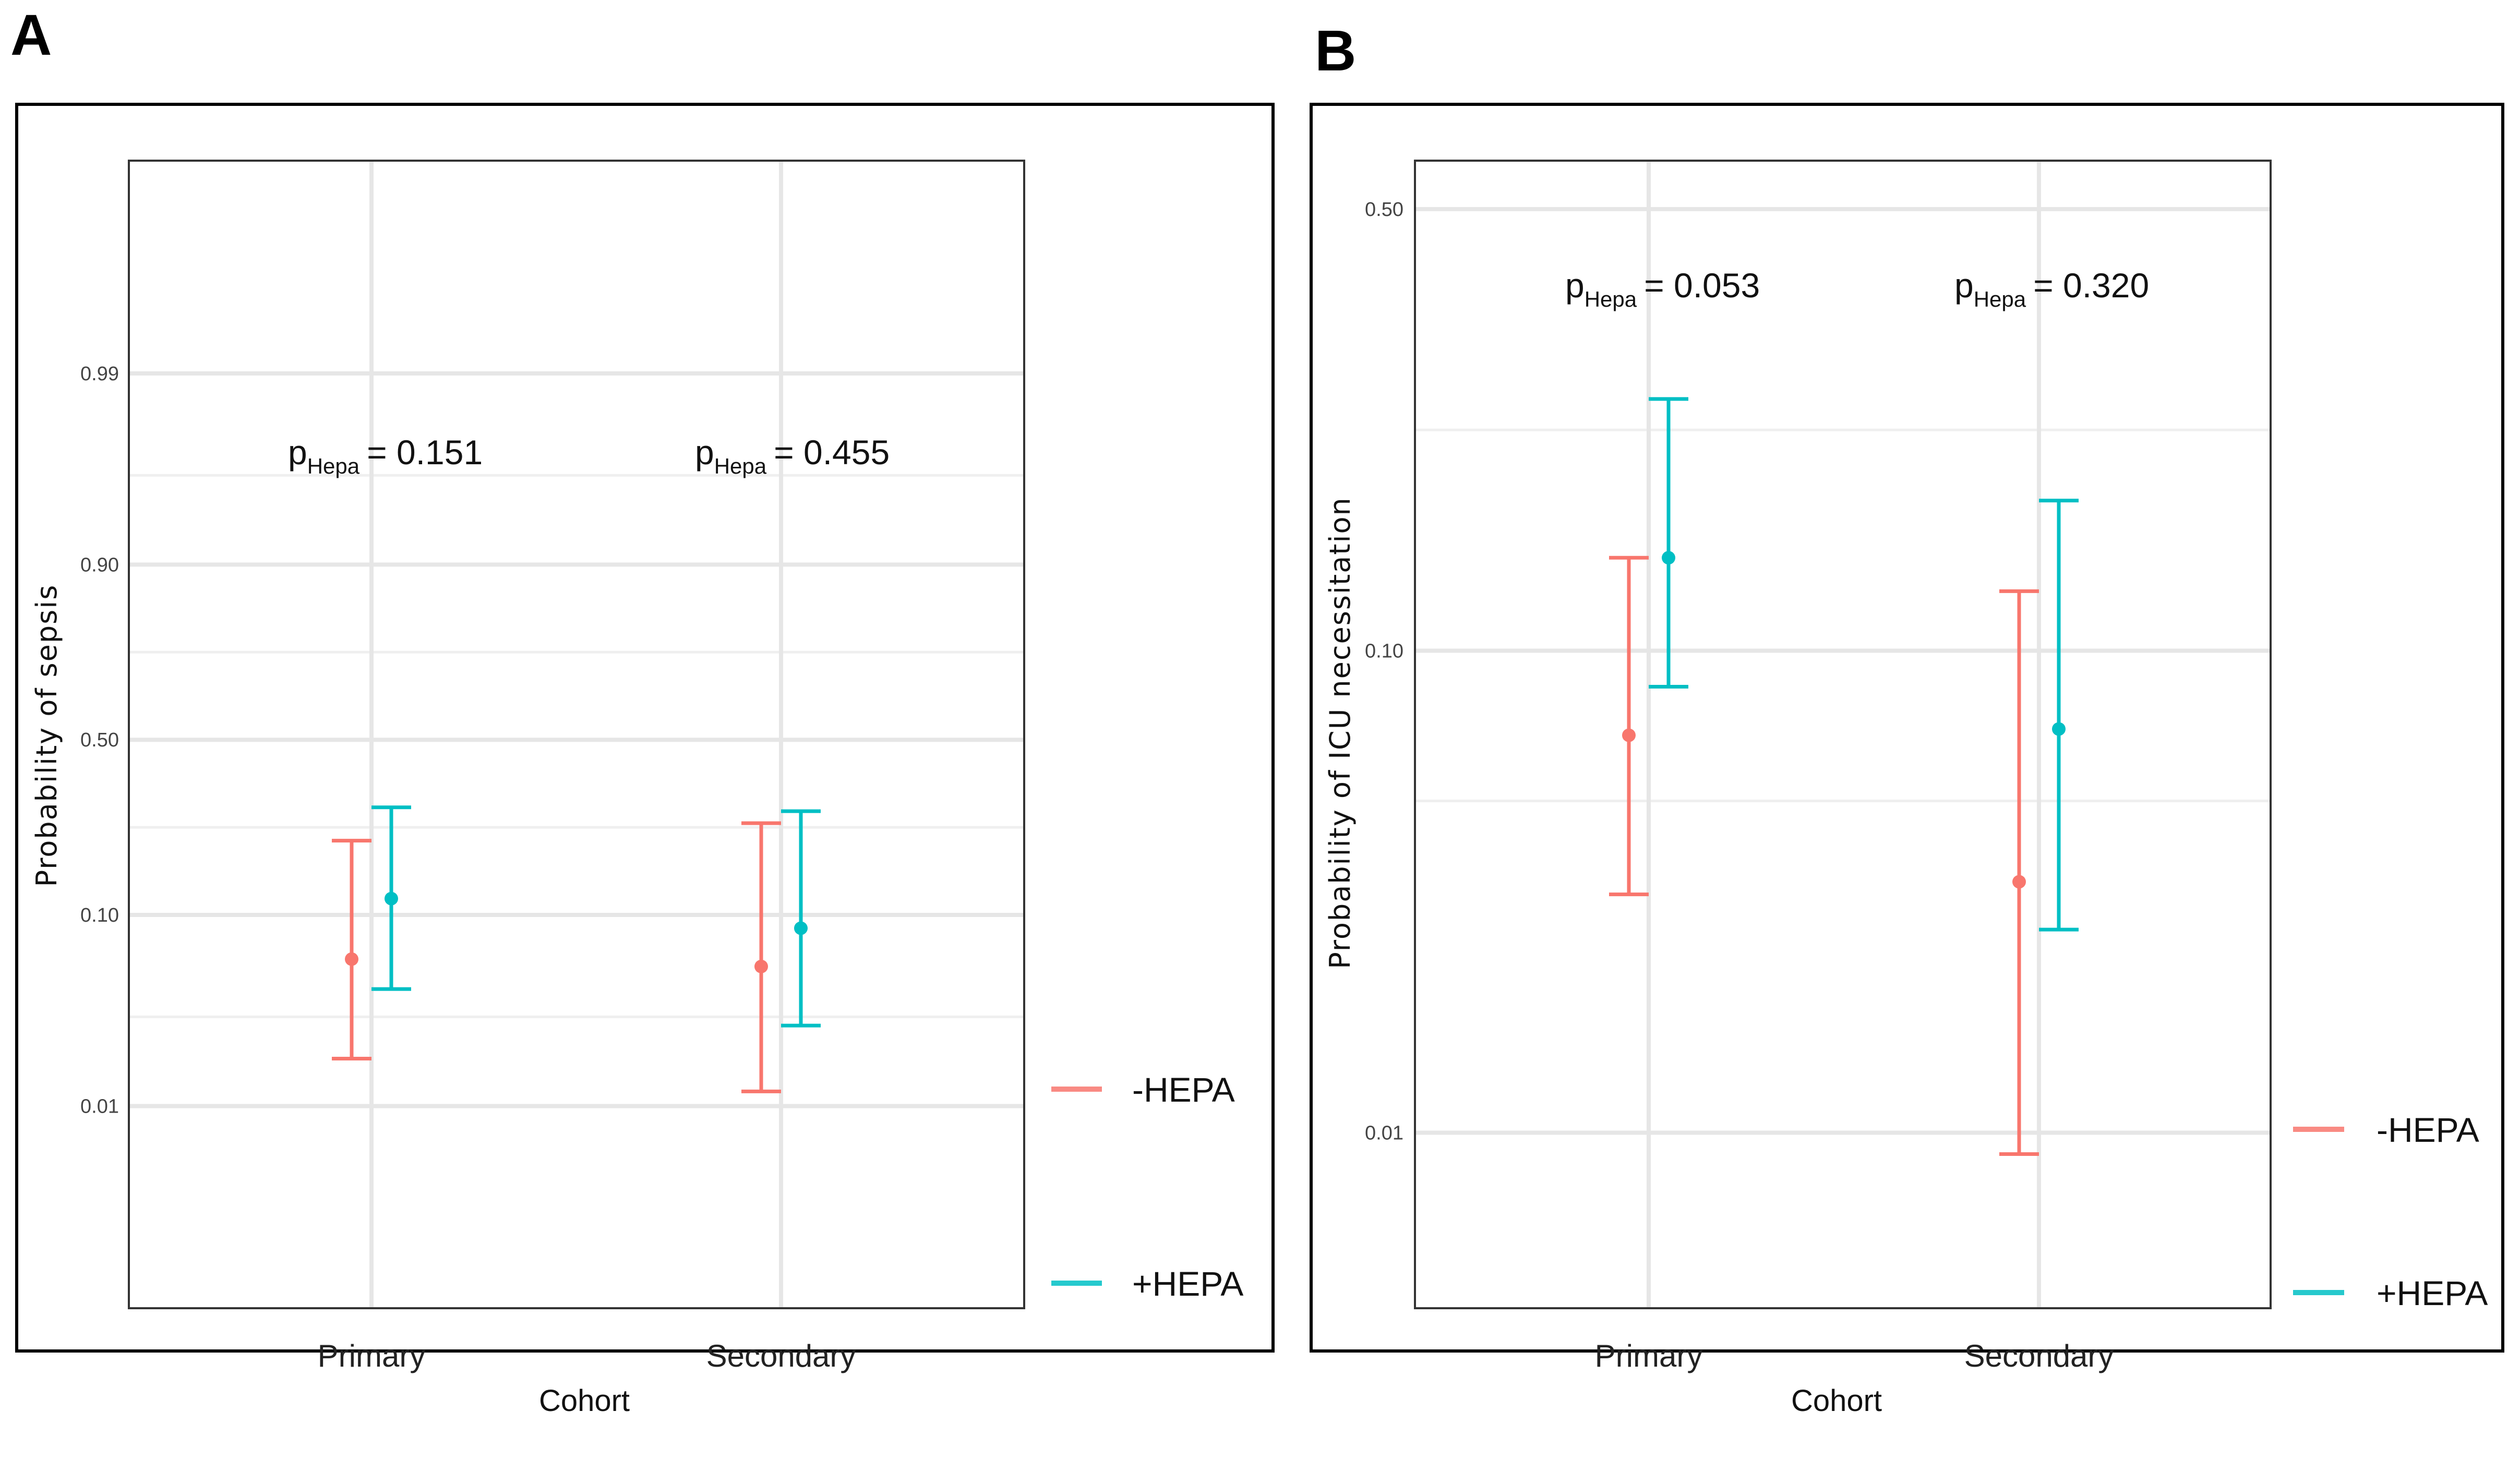 The height and width of the screenshot is (1472, 2520). I want to click on p-value-annotation: pHepa = 0.455, so click(793, 455).